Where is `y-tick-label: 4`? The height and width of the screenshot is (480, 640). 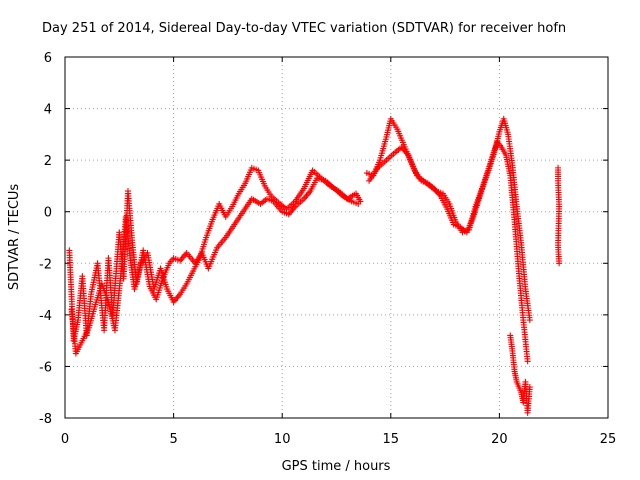 y-tick-label: 4 is located at coordinates (48, 110).